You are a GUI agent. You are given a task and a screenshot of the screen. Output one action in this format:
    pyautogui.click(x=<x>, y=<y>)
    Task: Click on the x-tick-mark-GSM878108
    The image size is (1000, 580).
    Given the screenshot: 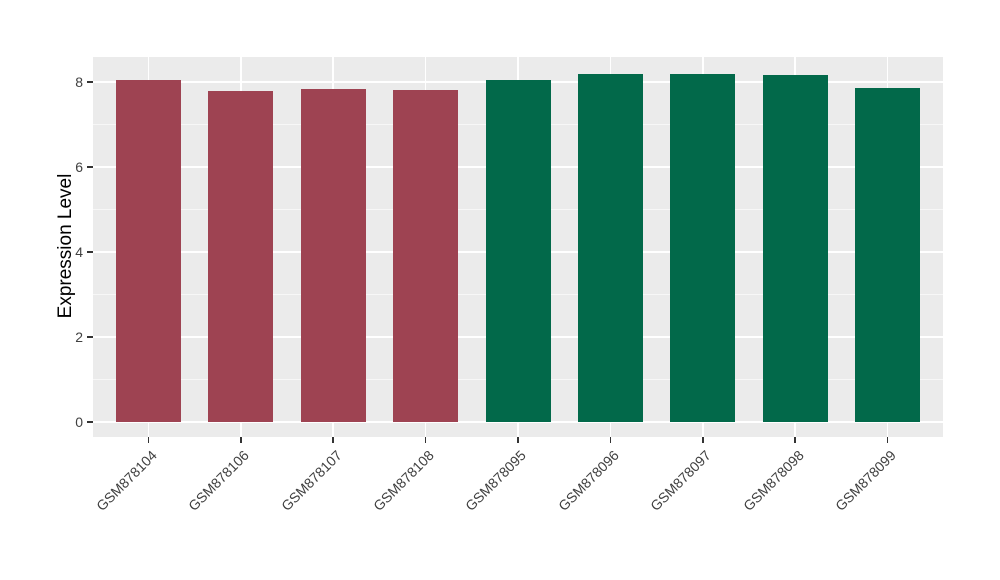 What is the action you would take?
    pyautogui.click(x=425, y=440)
    